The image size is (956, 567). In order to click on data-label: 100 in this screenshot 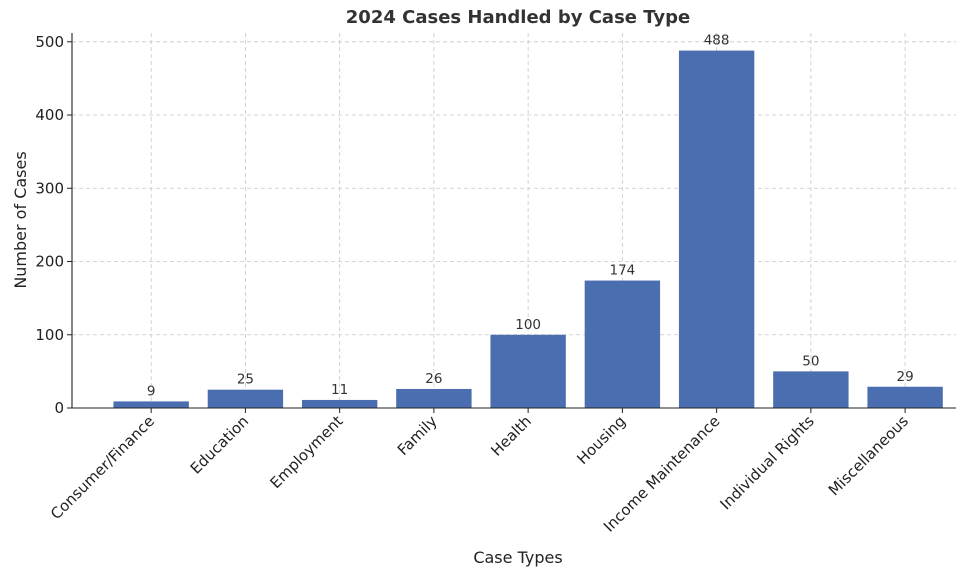, I will do `click(528, 325)`.